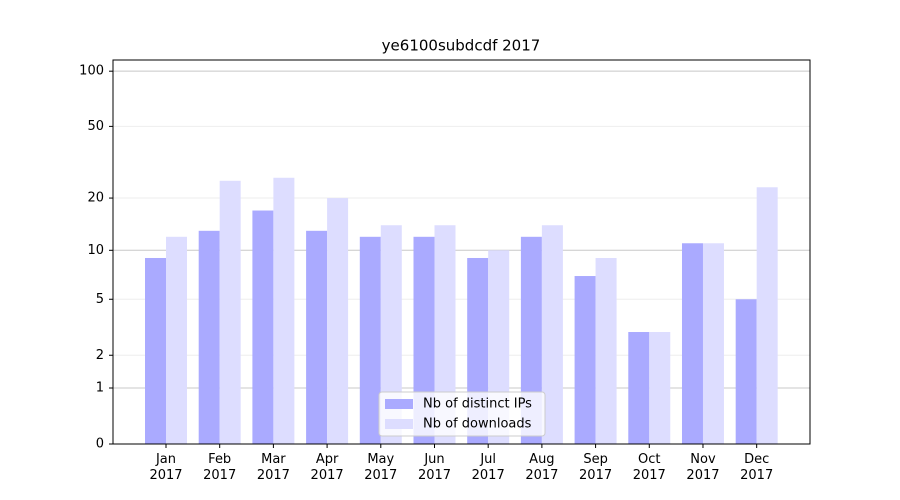  Describe the element at coordinates (477, 404) in the screenshot. I see `legend-label: Nb of distinct IPs` at that location.